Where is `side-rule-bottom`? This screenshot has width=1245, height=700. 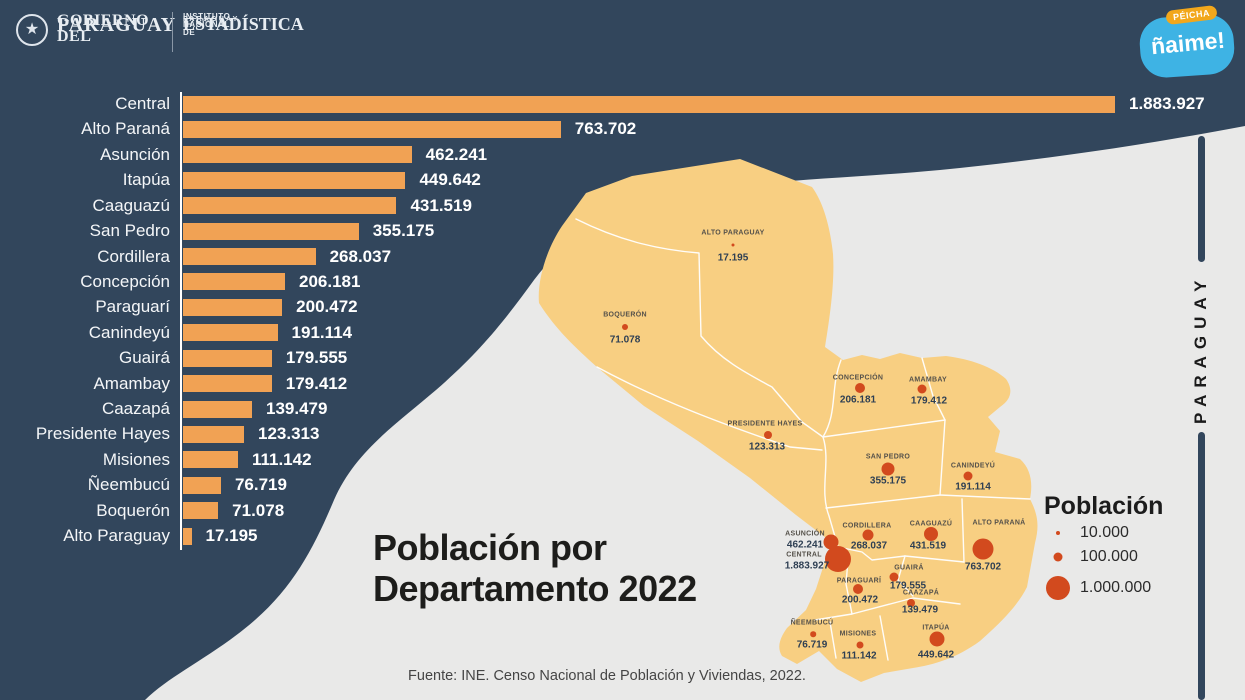 side-rule-bottom is located at coordinates (1201, 566).